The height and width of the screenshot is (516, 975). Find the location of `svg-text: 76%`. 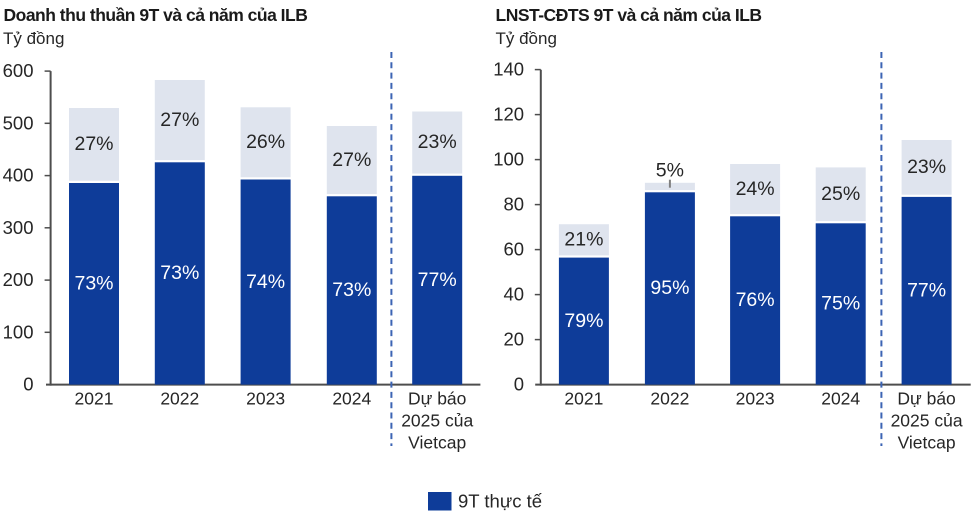

svg-text: 76% is located at coordinates (755, 300).